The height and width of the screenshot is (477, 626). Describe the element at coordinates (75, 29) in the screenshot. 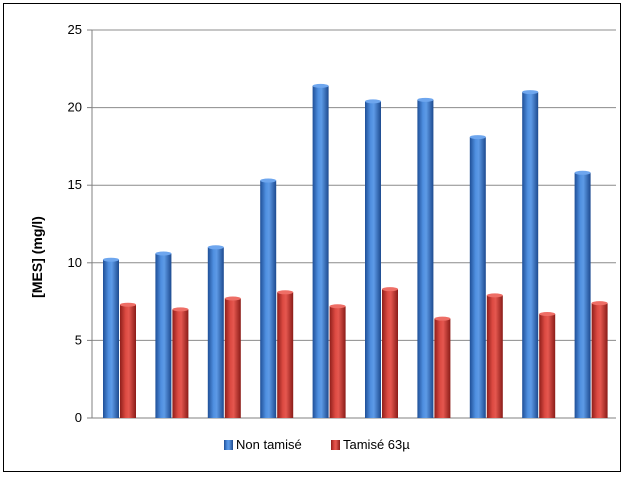

I see `y-tick-label: 25` at that location.